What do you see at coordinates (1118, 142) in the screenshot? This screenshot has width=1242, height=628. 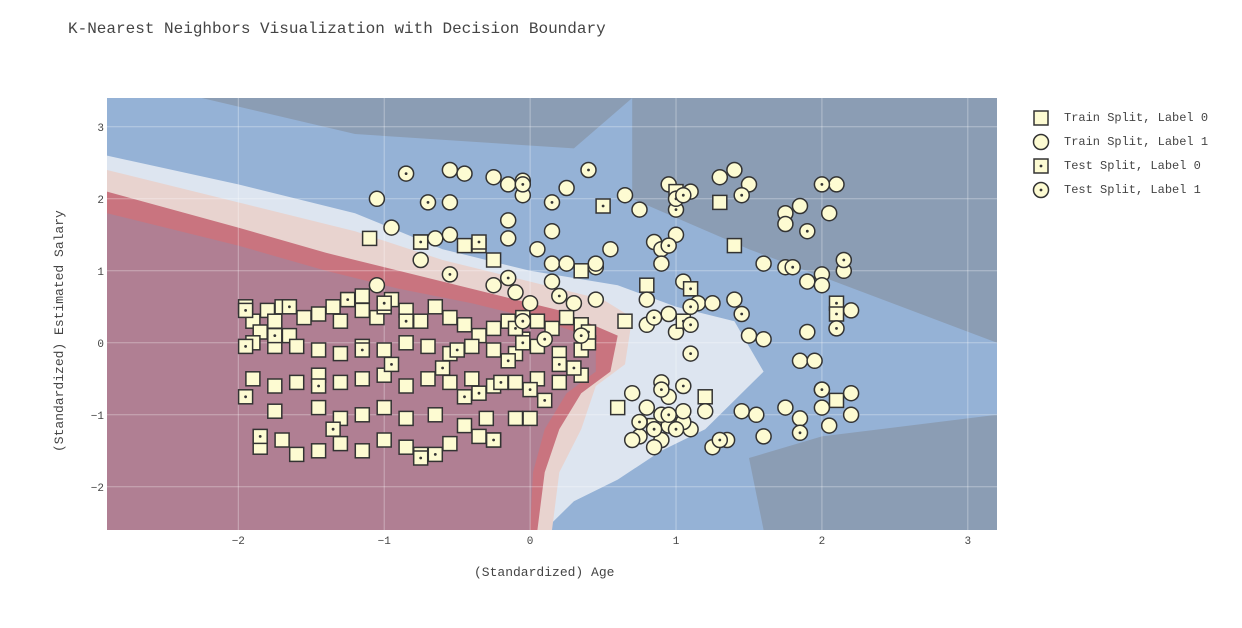 I see `legend-item-train-label-1: Train Split, Label 1` at bounding box center [1118, 142].